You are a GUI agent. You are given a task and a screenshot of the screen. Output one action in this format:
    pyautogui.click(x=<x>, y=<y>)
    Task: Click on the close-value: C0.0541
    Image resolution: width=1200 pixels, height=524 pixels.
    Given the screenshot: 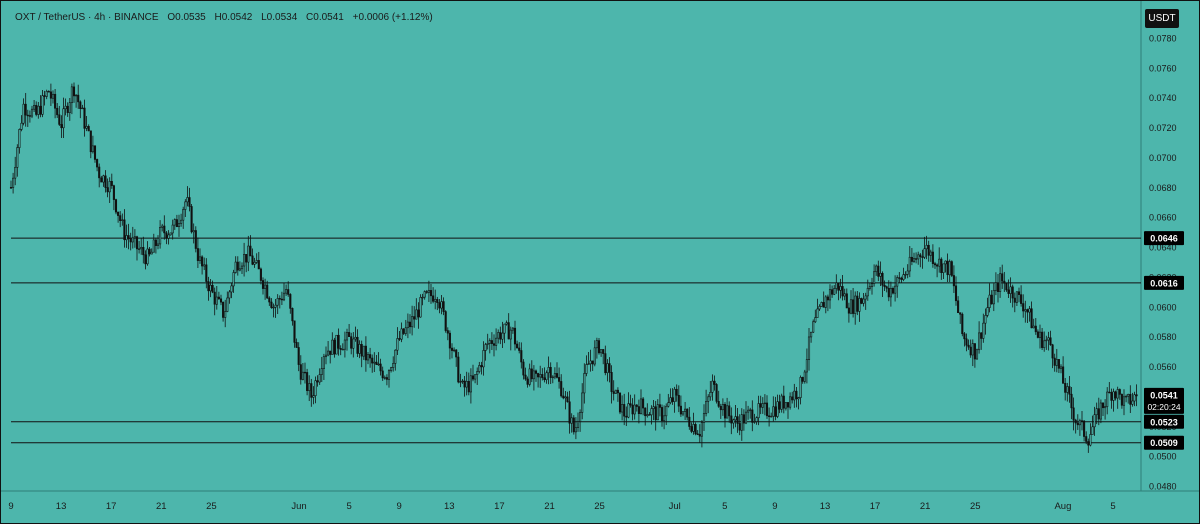 What is the action you would take?
    pyautogui.click(x=325, y=17)
    